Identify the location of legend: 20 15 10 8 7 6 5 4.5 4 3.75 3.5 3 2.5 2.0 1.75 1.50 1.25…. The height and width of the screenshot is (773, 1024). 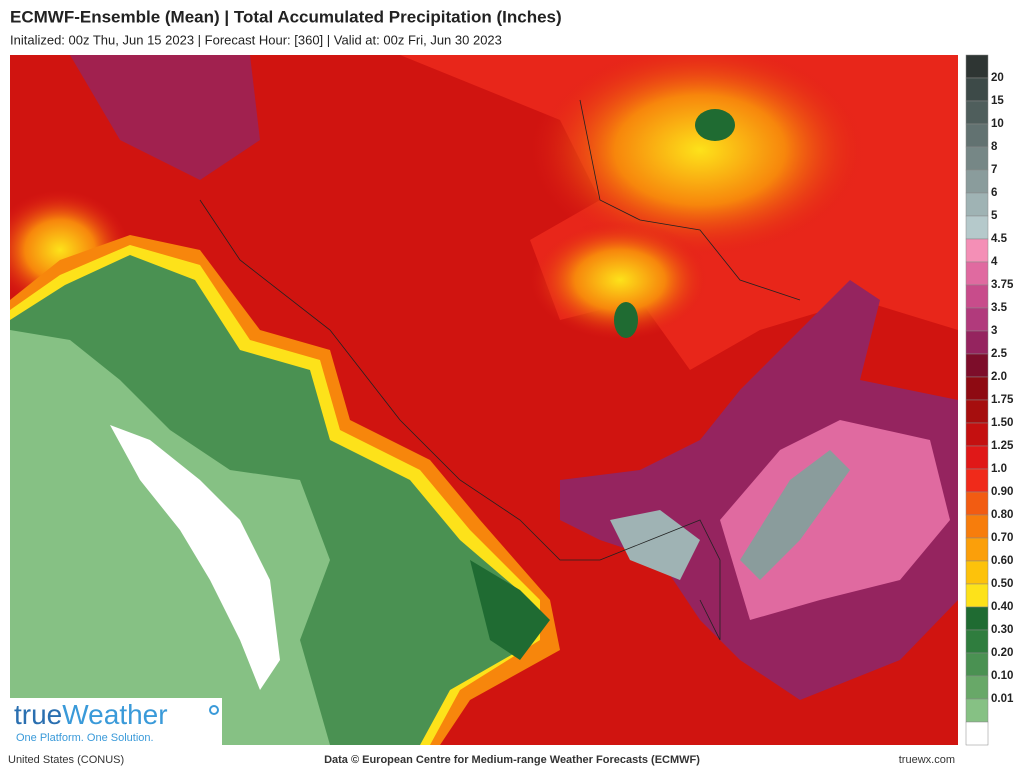
(989, 400).